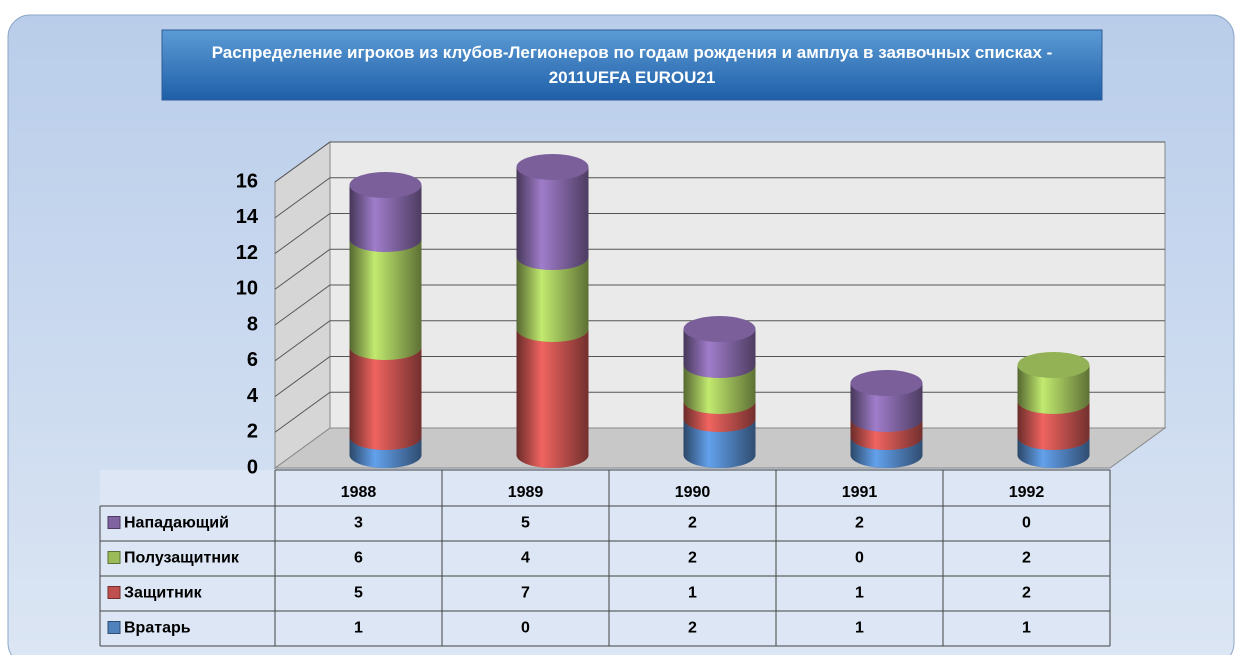 This screenshot has height=660, width=1243. Describe the element at coordinates (693, 492) in the screenshot. I see `x-tick-label: 1990` at that location.